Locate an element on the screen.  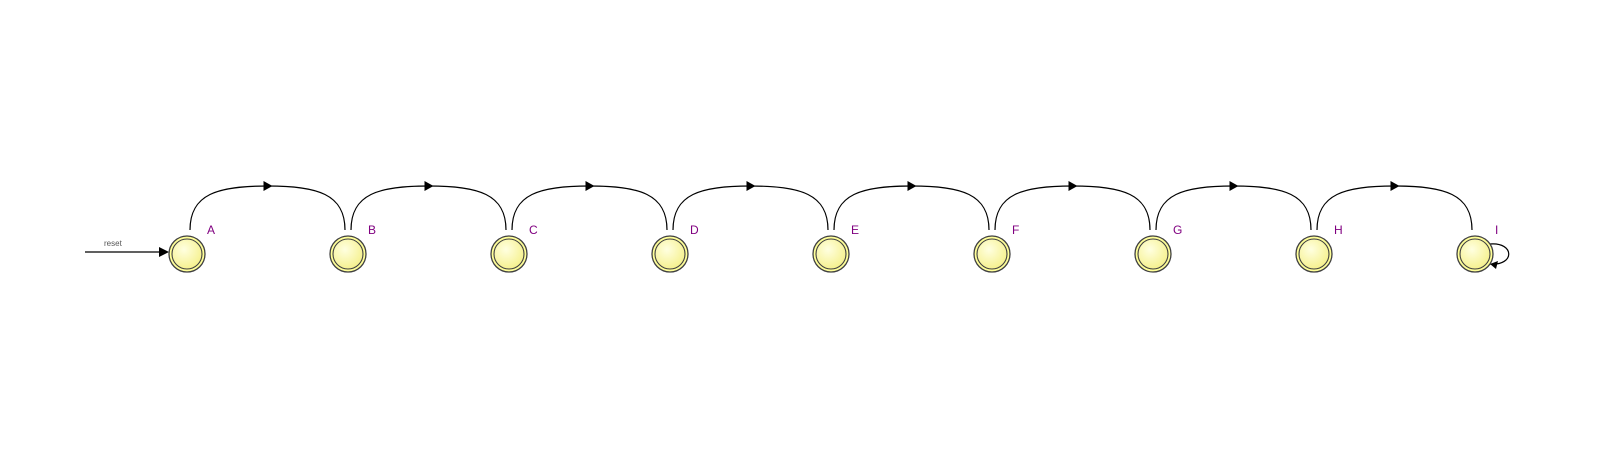
state-e-inner-ring is located at coordinates (831, 254).